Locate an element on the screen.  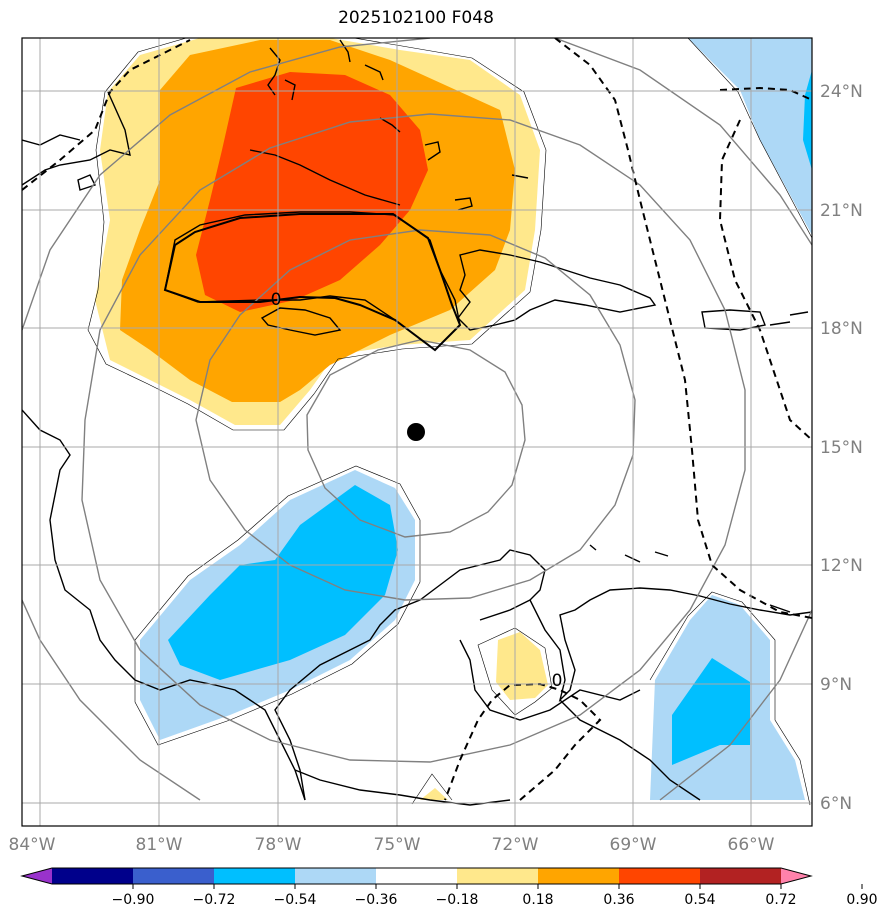
negative-region-level2 is located at coordinates (283, 582).